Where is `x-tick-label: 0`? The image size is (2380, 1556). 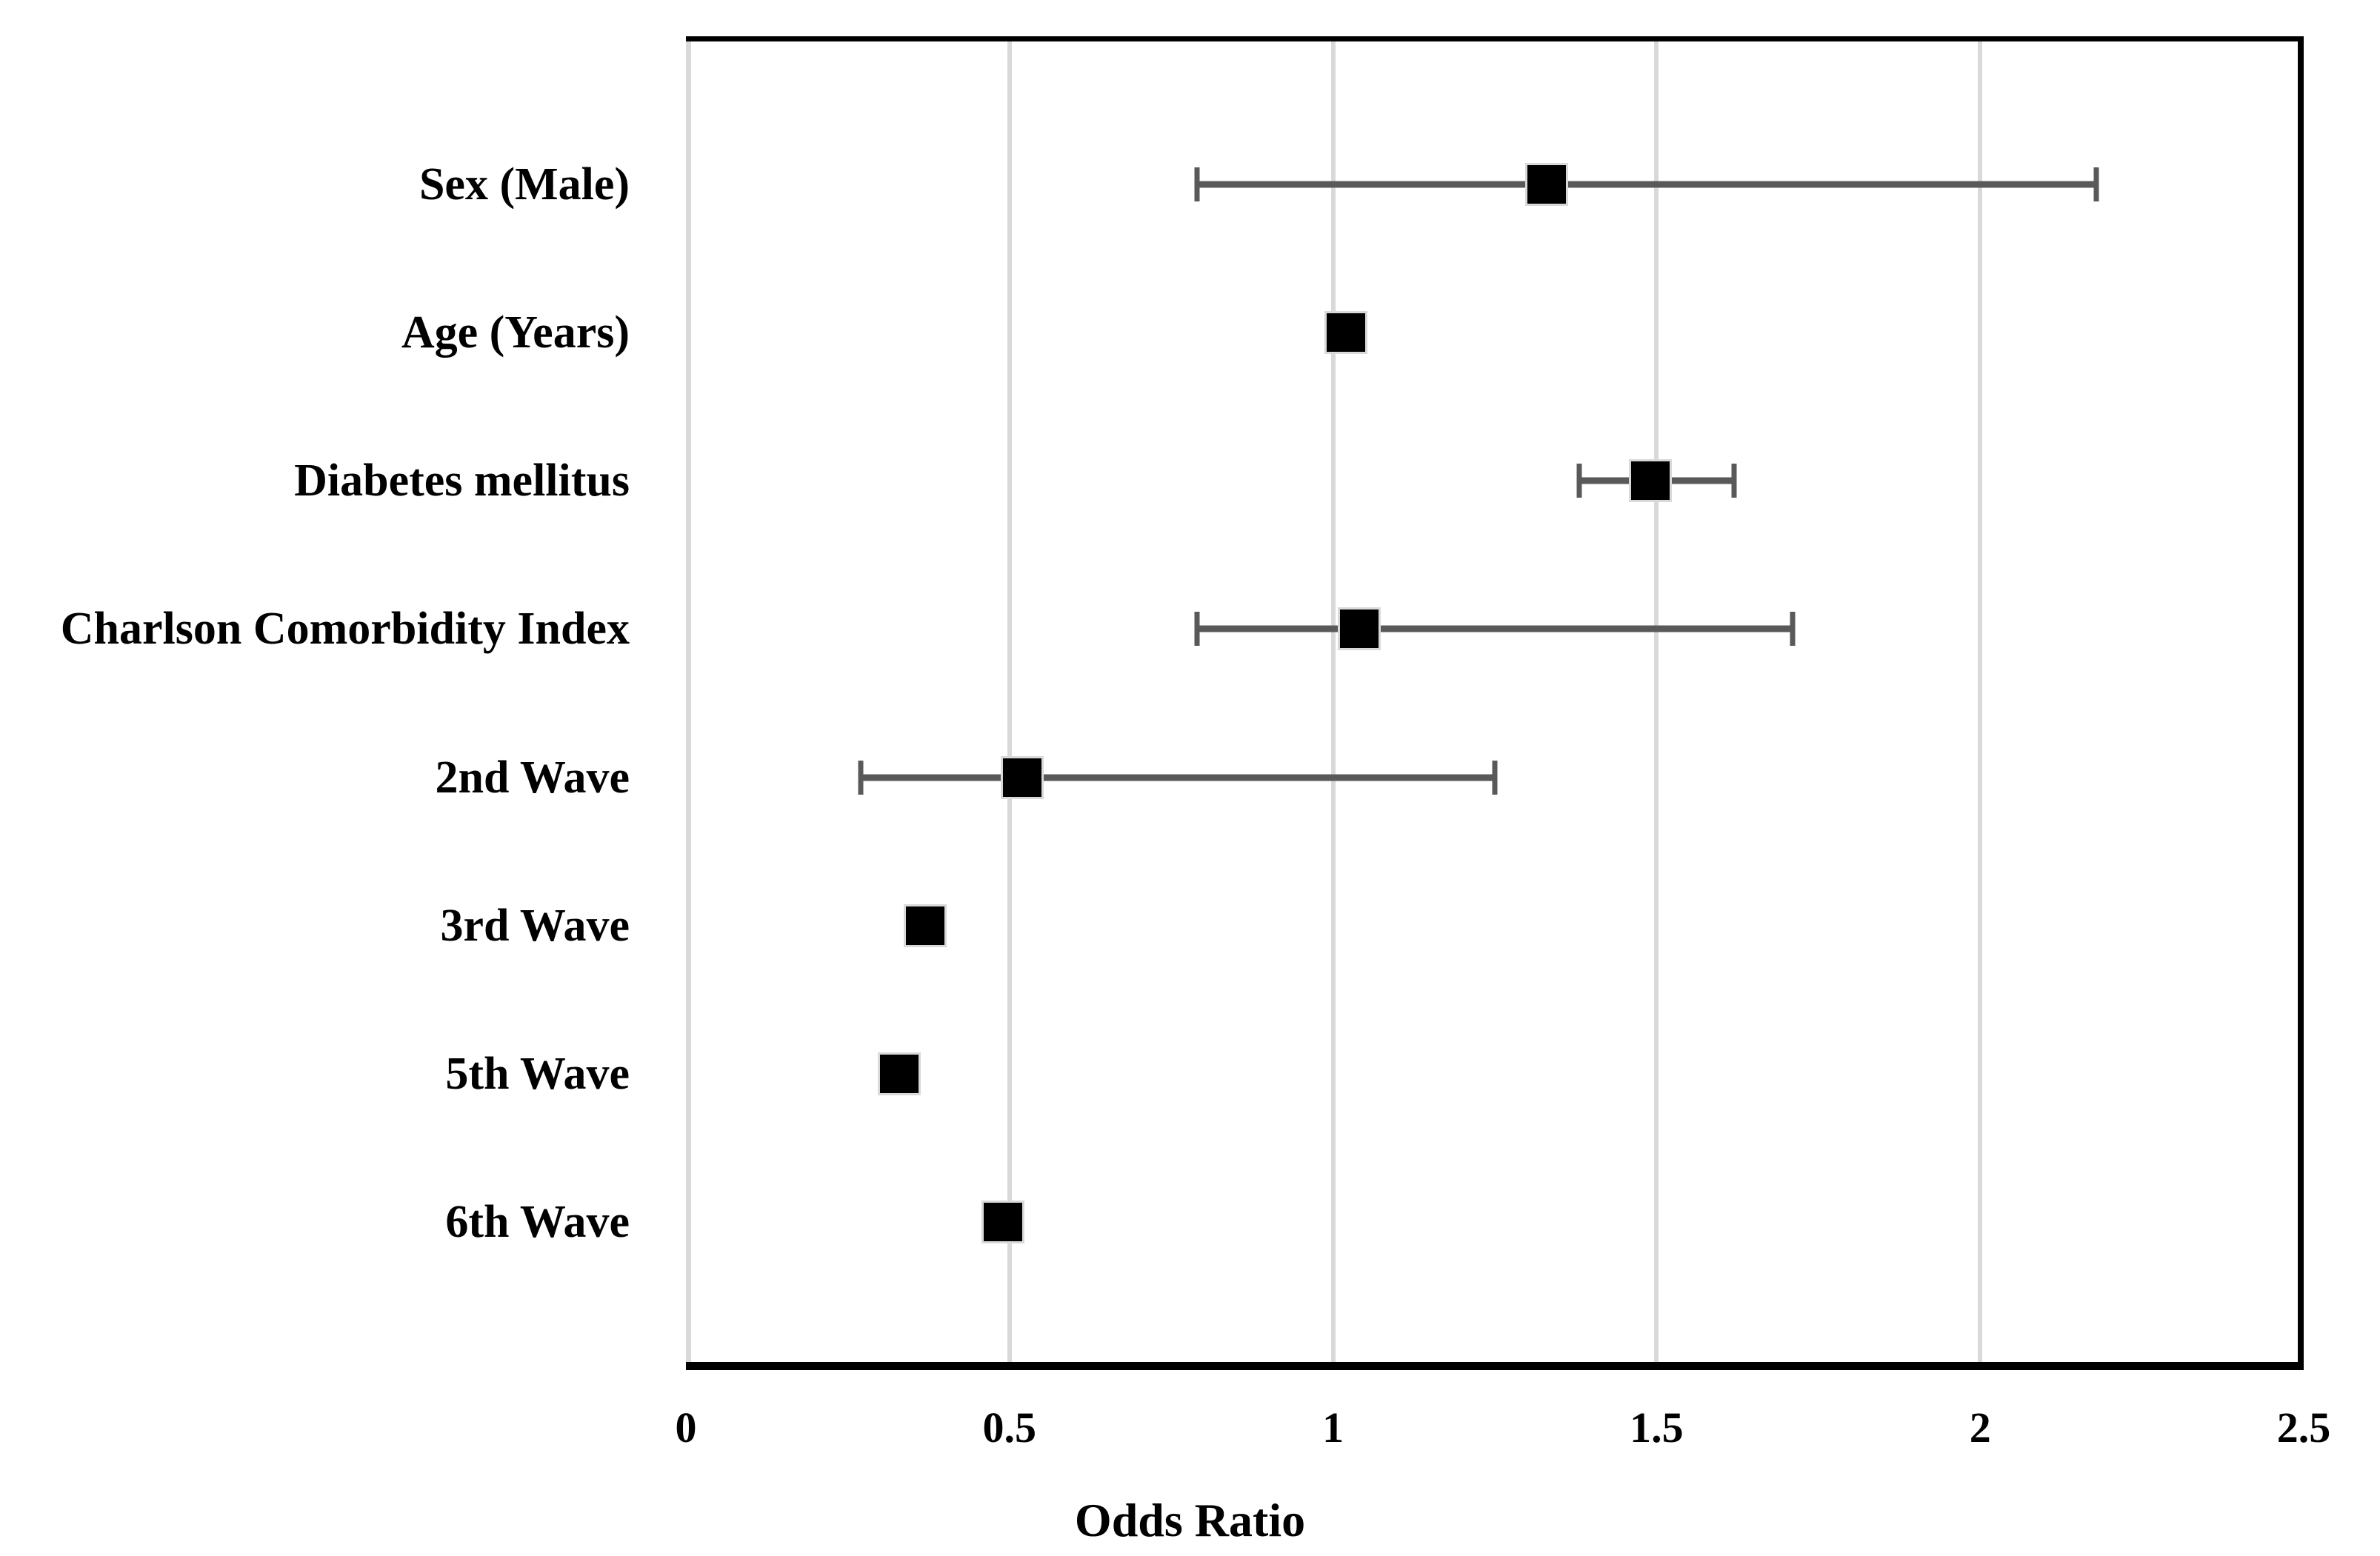
x-tick-label: 0 is located at coordinates (686, 1427).